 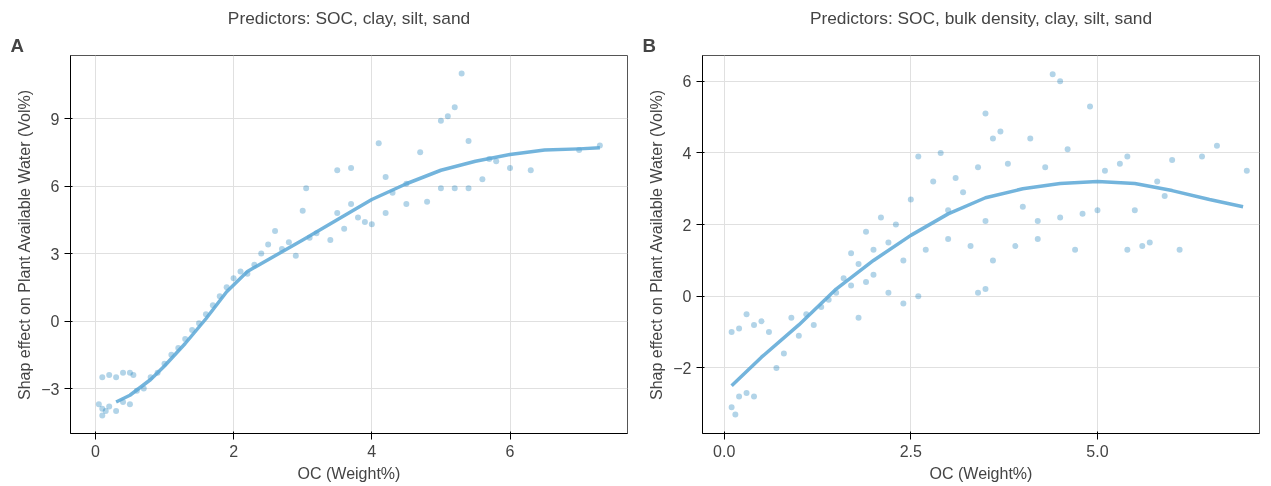 What do you see at coordinates (981, 17) in the screenshot?
I see `chart-title: Predictors: SOC, bulk density, clay, silt, sand` at bounding box center [981, 17].